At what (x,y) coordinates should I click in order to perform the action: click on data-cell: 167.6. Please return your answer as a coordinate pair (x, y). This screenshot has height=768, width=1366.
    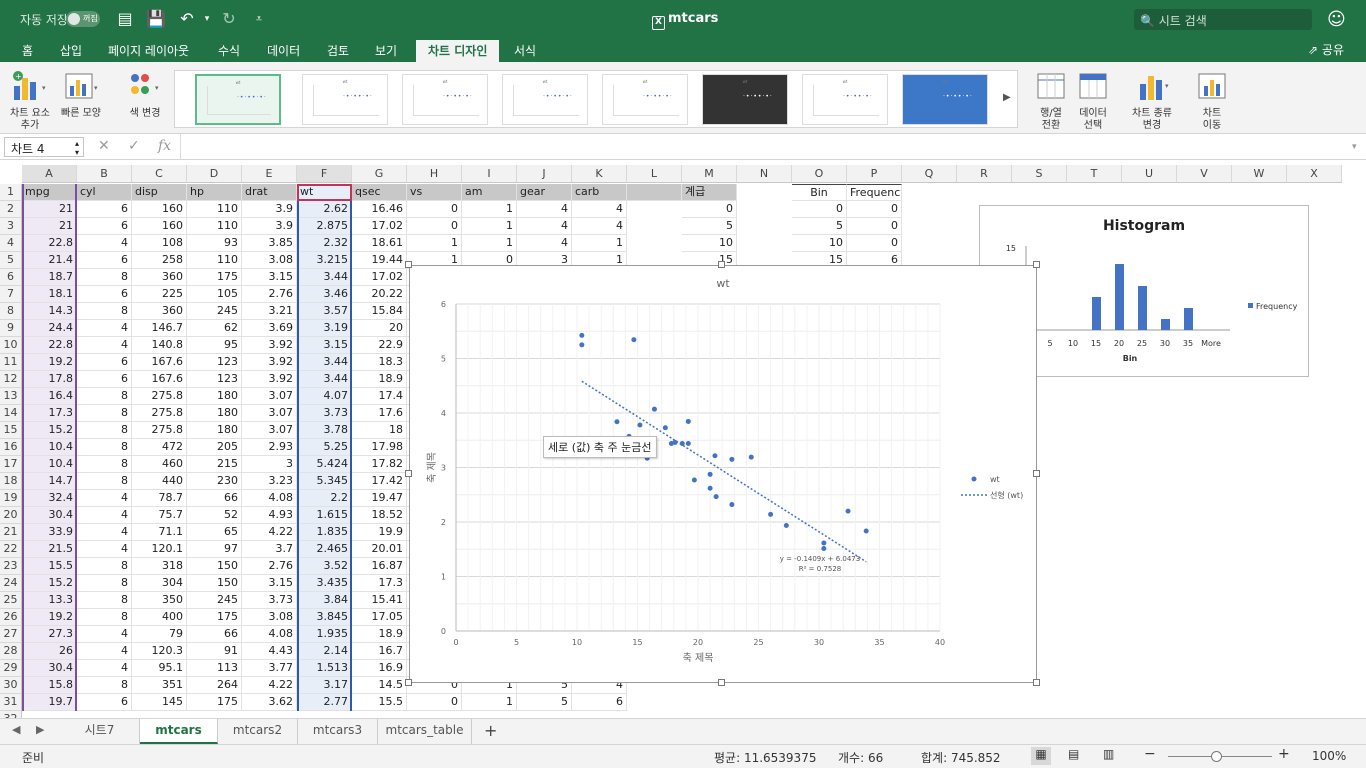
    Looking at the image, I should click on (159, 379).